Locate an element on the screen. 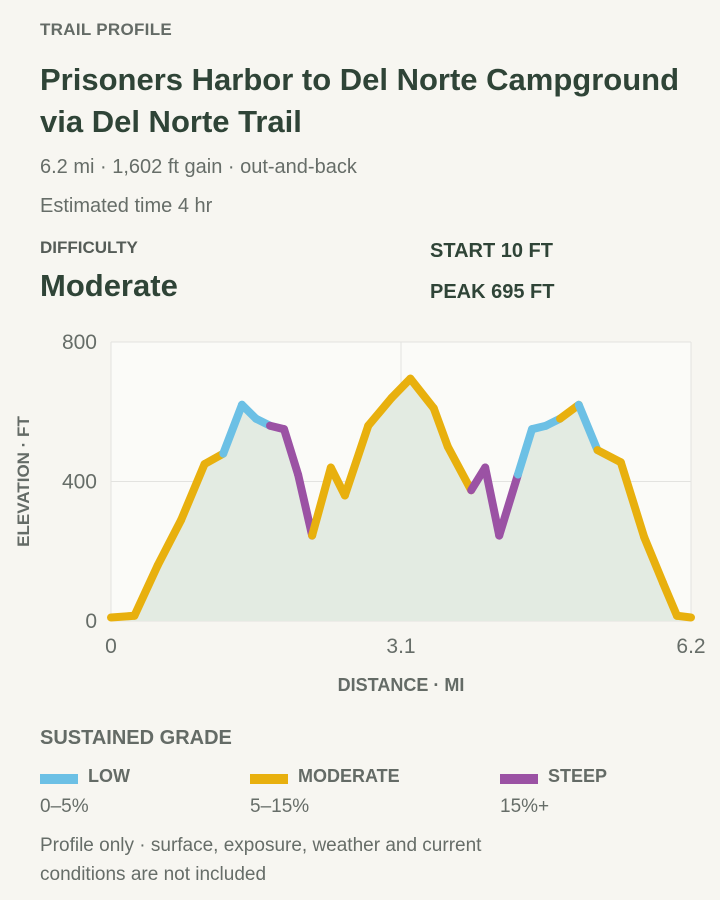 The width and height of the screenshot is (720, 900). y-tick-label: 800 is located at coordinates (79, 342).